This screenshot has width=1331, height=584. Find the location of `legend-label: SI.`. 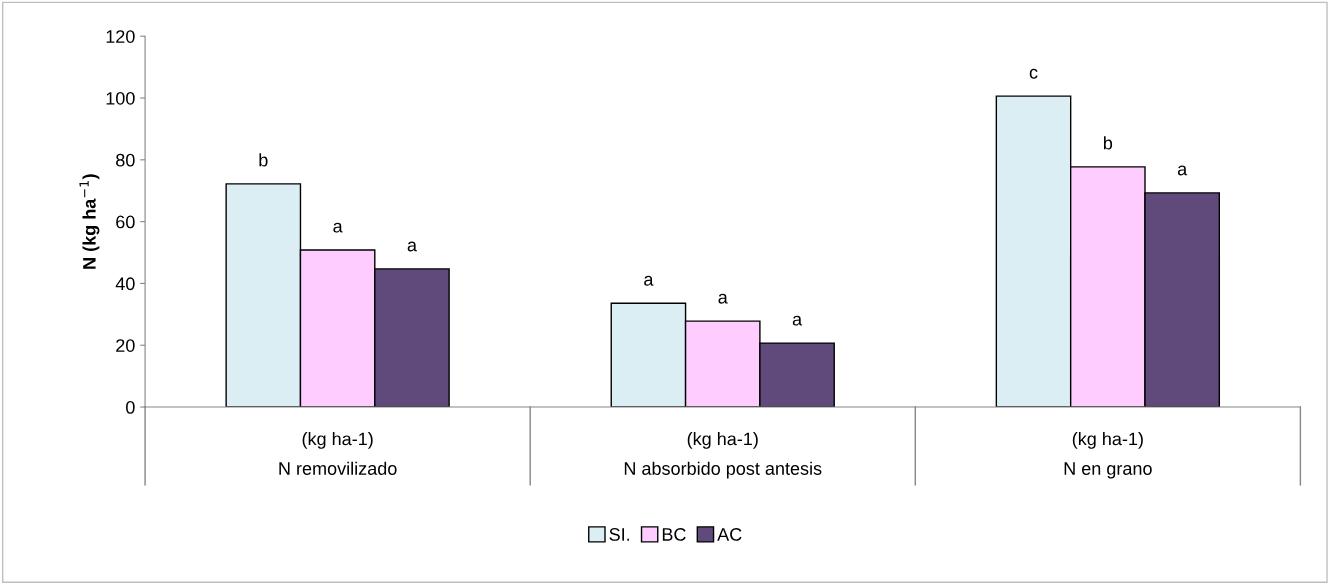

legend-label: SI. is located at coordinates (619, 534).